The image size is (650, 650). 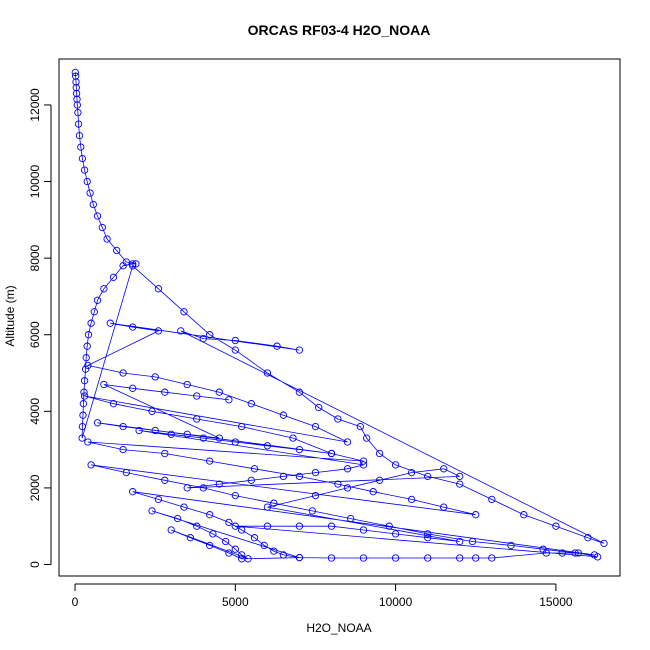 What do you see at coordinates (339, 30) in the screenshot?
I see `chart-title: ORCAS RF03-4 H2O_NOAA` at bounding box center [339, 30].